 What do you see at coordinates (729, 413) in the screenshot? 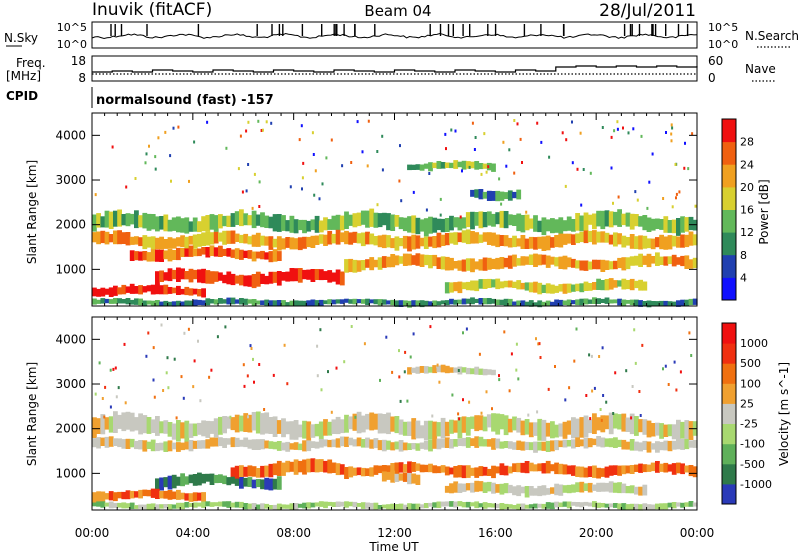
I see `colorbar-frame` at bounding box center [729, 413].